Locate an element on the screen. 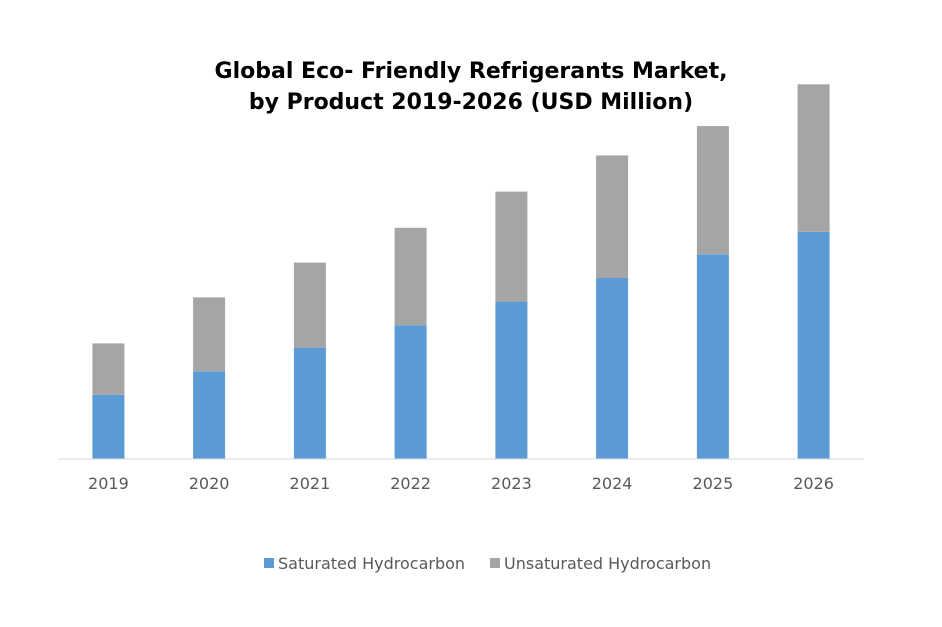 The image size is (942, 627). bar-unsaturated-2021 is located at coordinates (309, 305).